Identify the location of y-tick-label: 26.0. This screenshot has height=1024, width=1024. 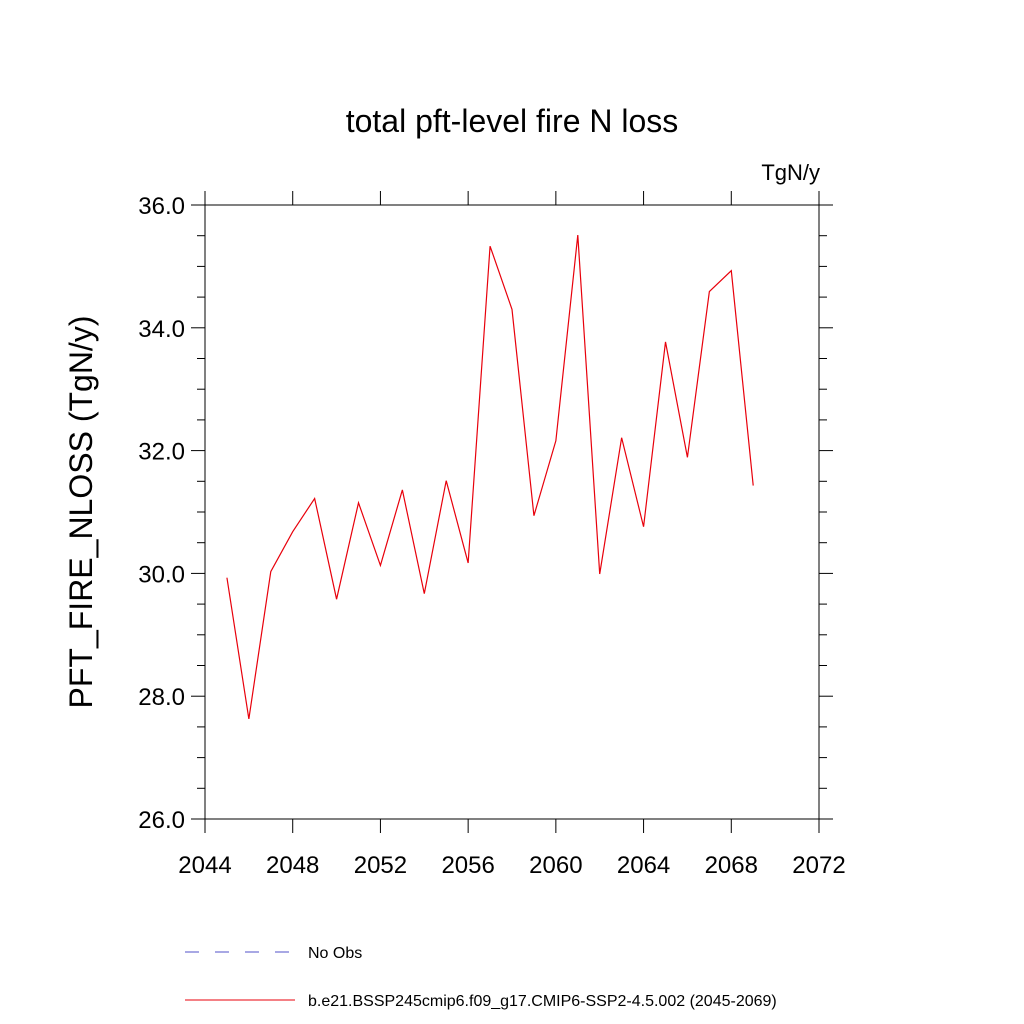
(161, 820).